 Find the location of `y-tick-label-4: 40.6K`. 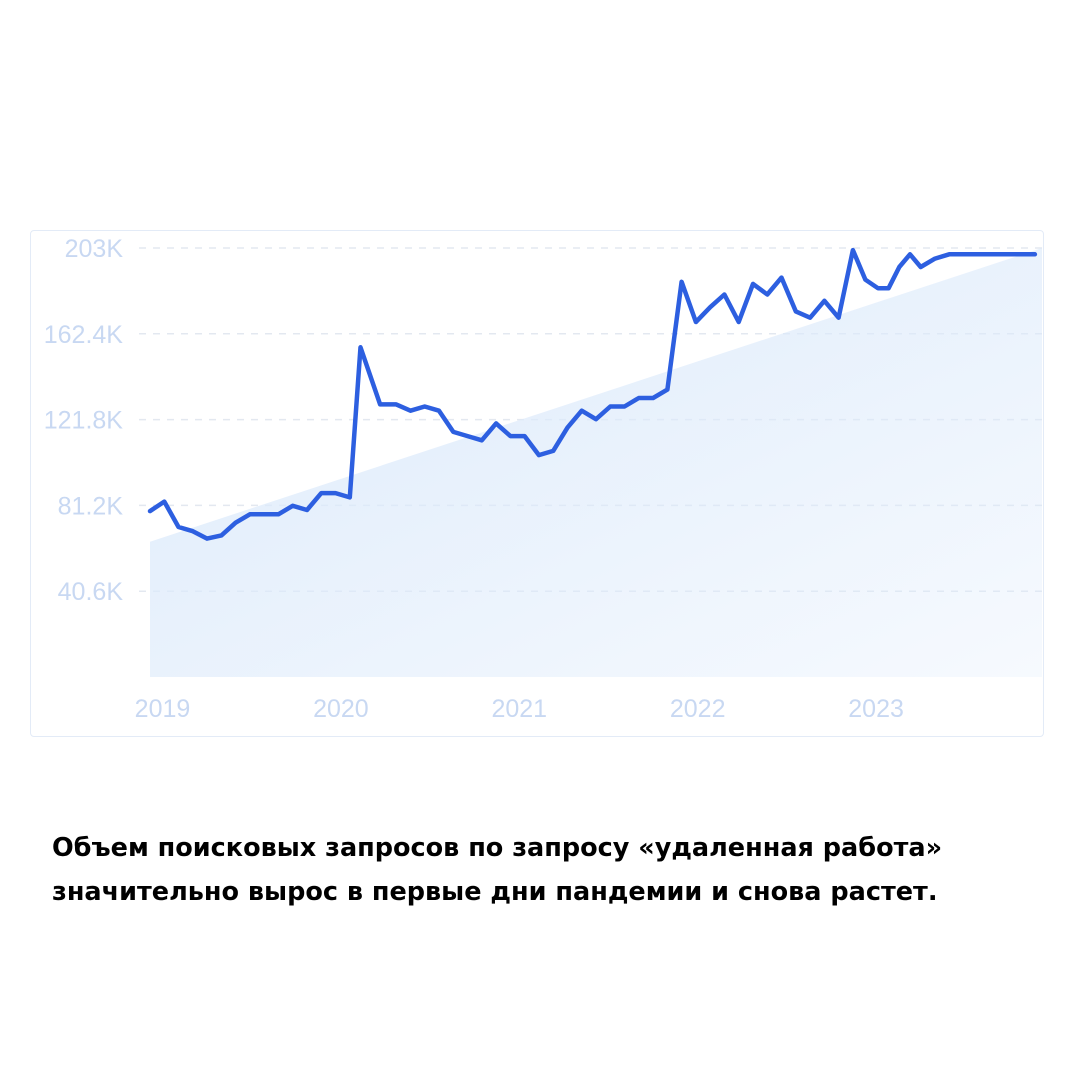

y-tick-label-4: 40.6K is located at coordinates (91, 592).